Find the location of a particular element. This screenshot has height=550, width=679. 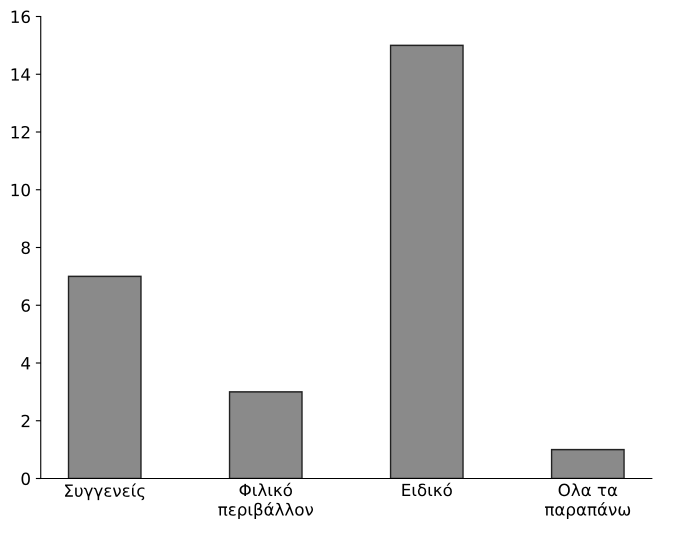

y-tick-label: 4 is located at coordinates (25, 363).